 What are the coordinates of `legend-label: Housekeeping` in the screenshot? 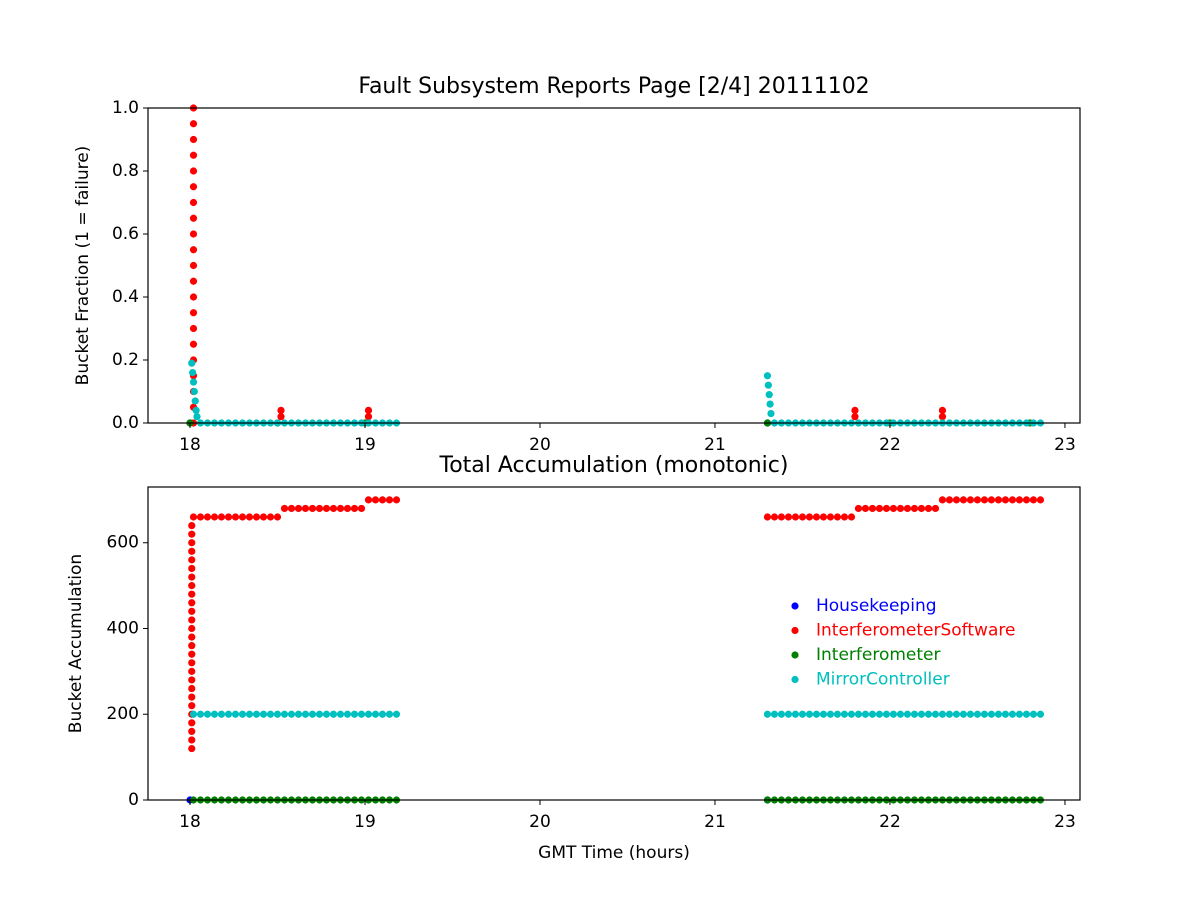 It's located at (876, 606).